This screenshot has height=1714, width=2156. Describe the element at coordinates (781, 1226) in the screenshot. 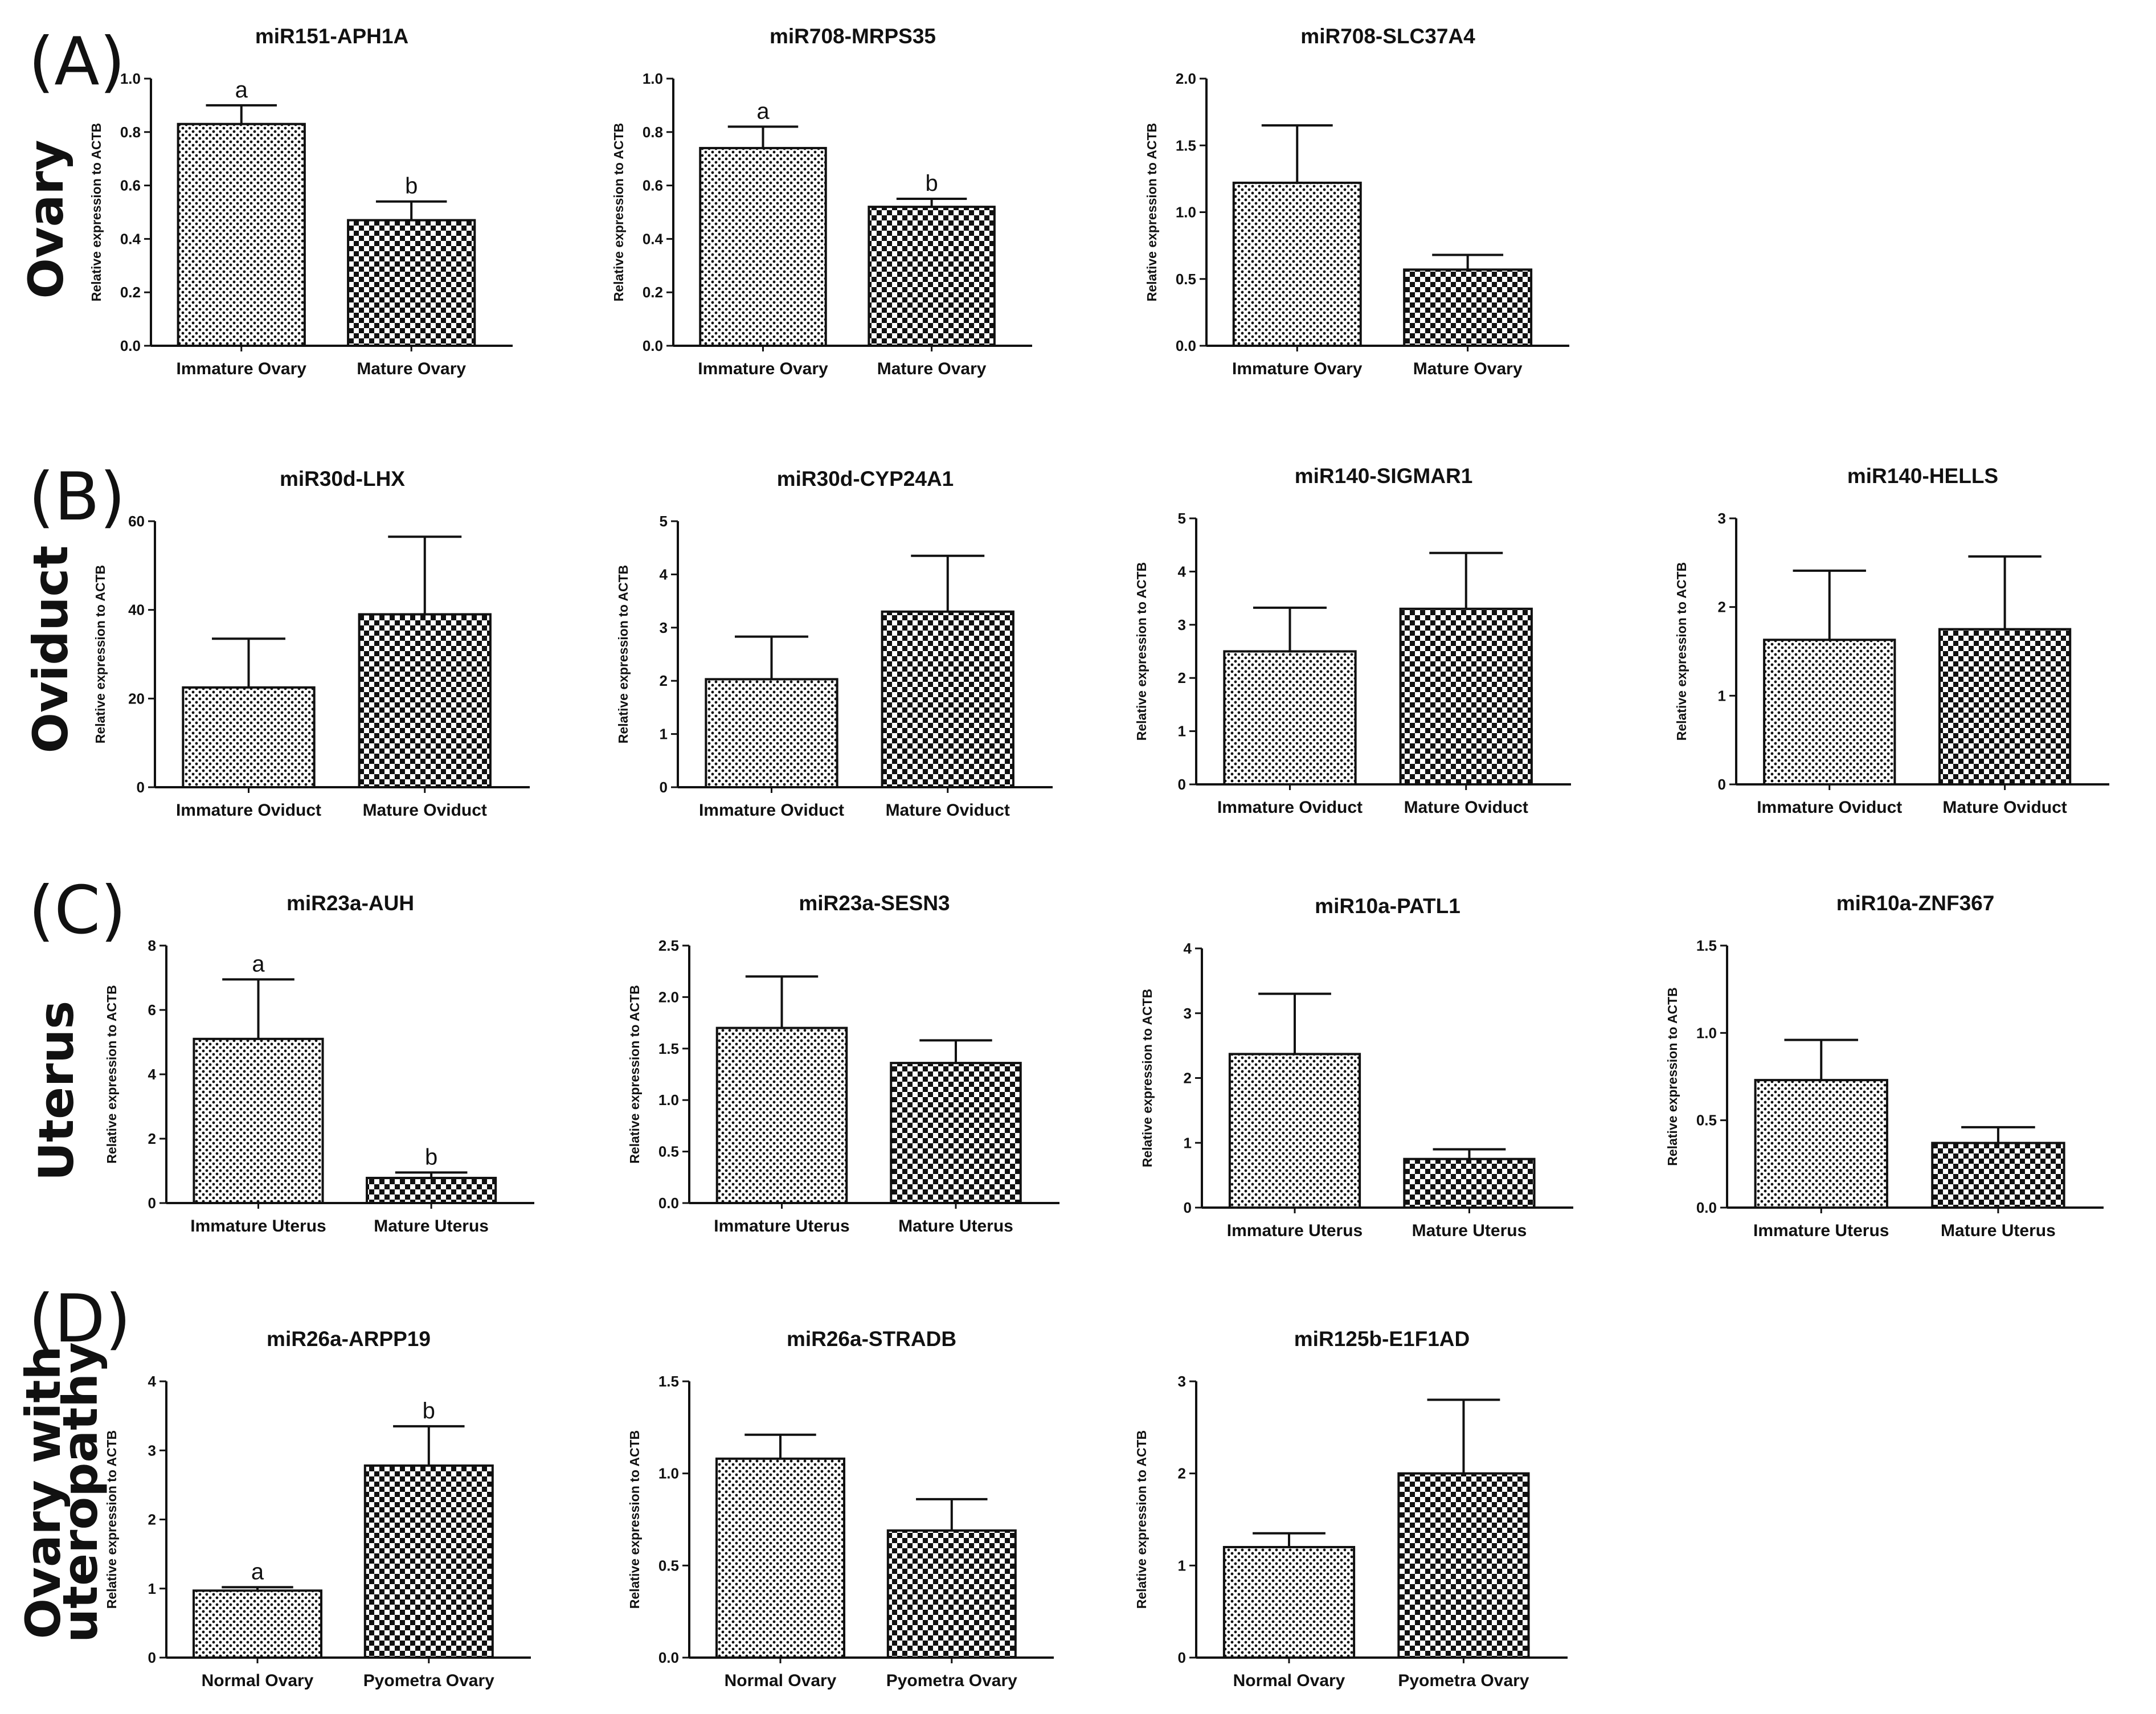

I see `x-category-label: Immature Uterus` at that location.